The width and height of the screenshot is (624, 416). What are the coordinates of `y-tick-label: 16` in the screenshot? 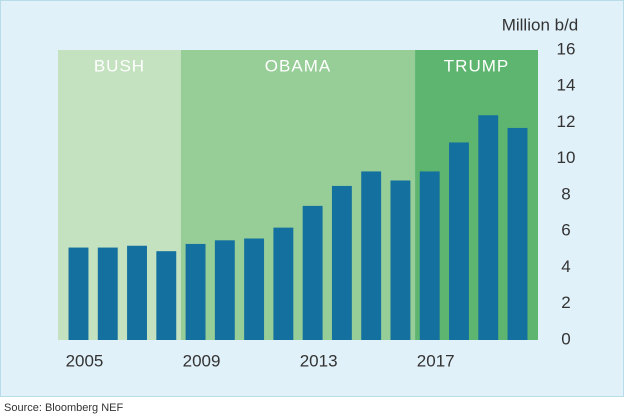 It's located at (566, 48).